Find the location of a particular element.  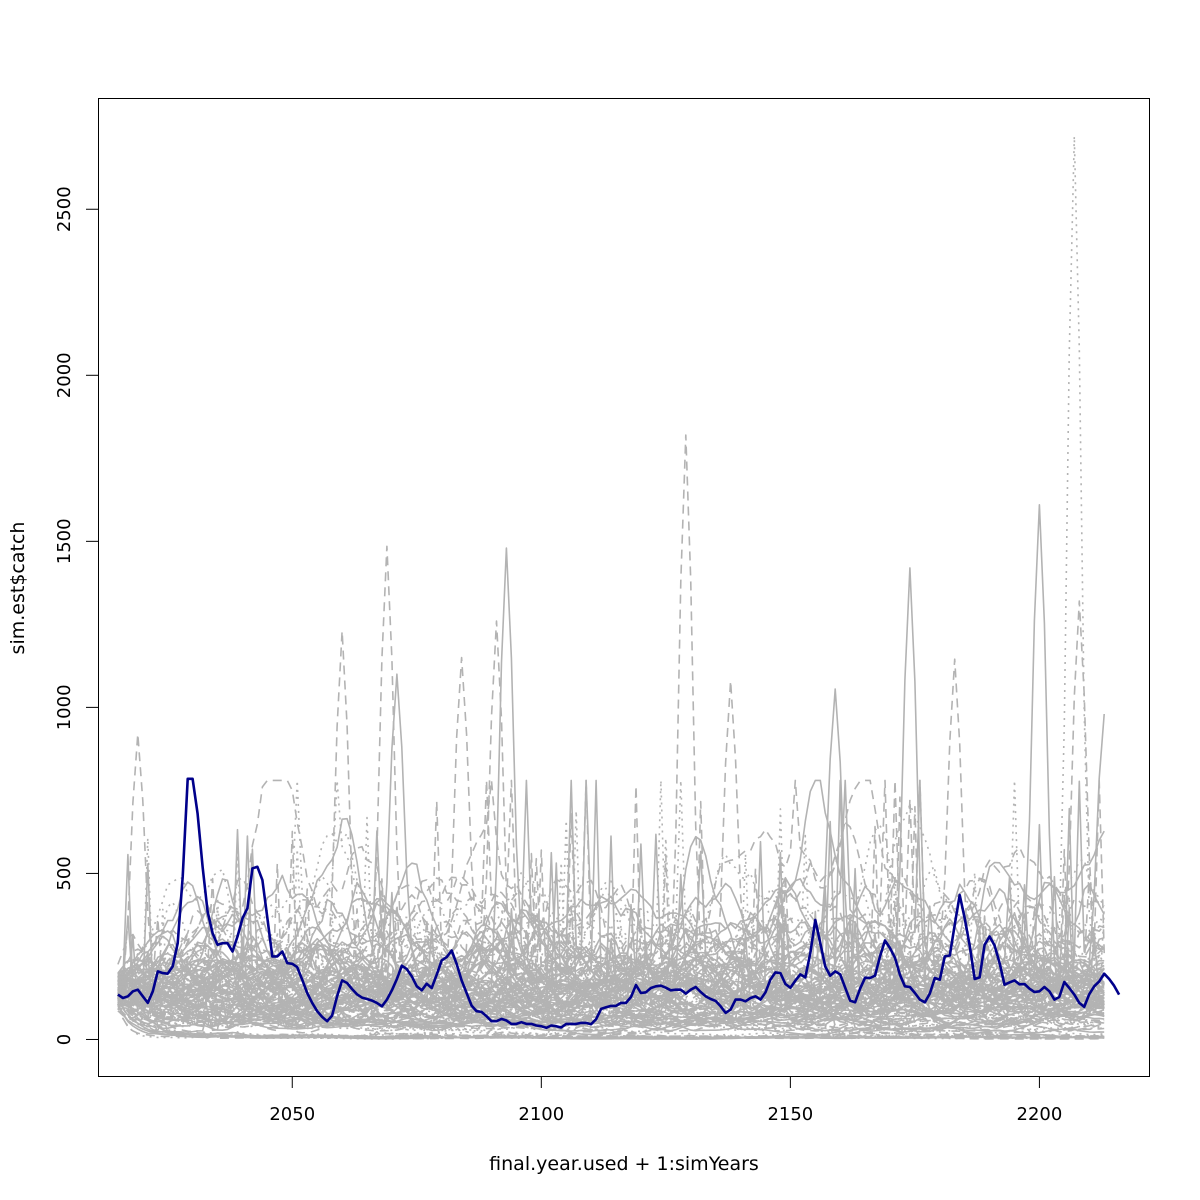

x-tick-label: 2200 is located at coordinates (1040, 1114).